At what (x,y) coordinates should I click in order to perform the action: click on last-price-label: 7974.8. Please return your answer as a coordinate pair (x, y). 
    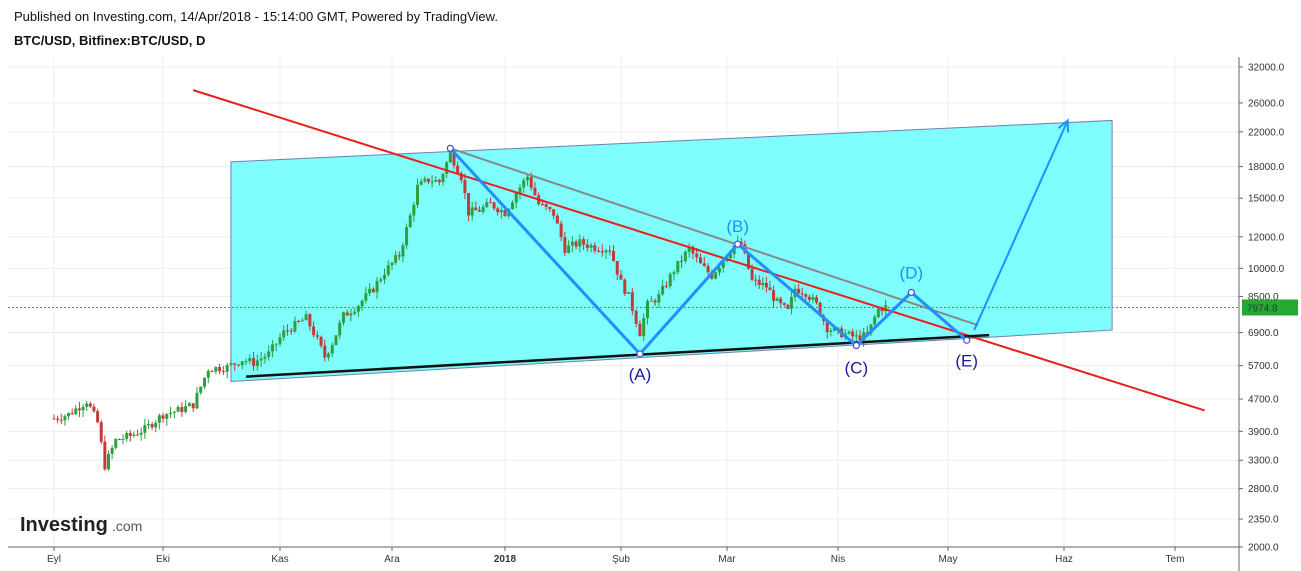
    Looking at the image, I should click on (1262, 309).